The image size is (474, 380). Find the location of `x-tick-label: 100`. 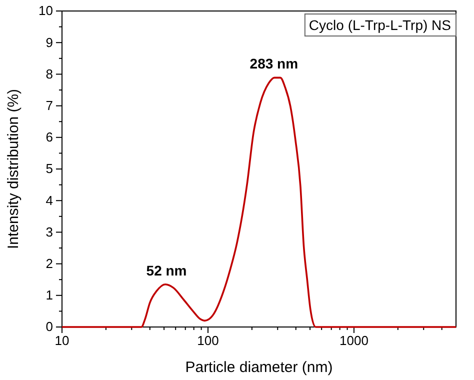

x-tick-label: 100 is located at coordinates (208, 340).